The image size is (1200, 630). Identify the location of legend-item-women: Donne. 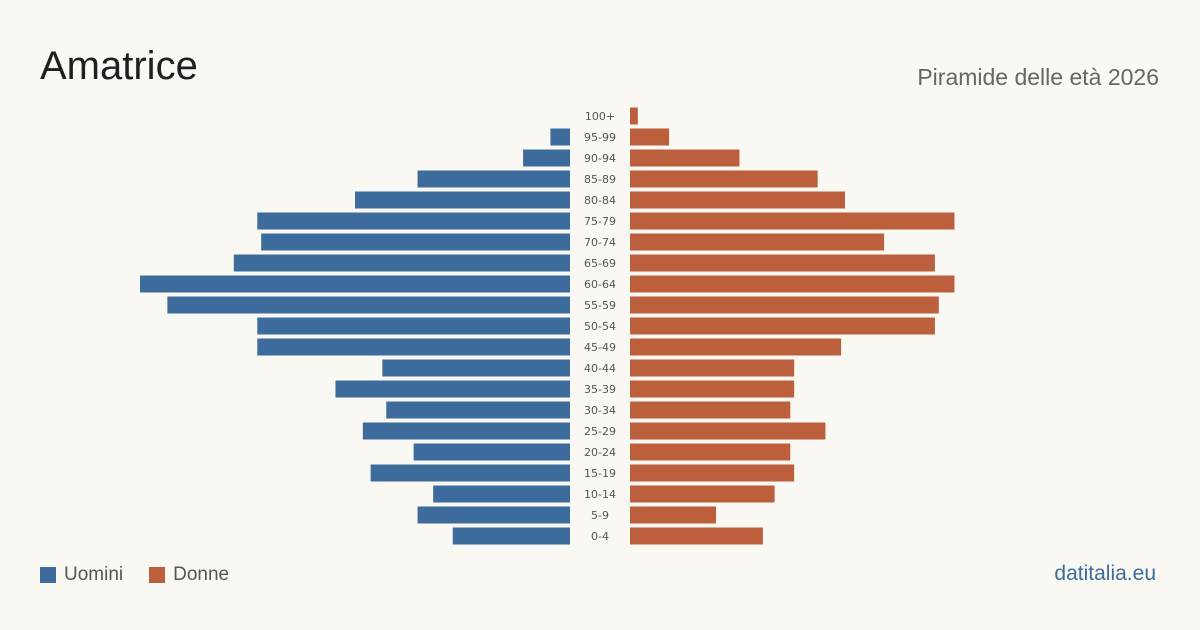
(189, 575).